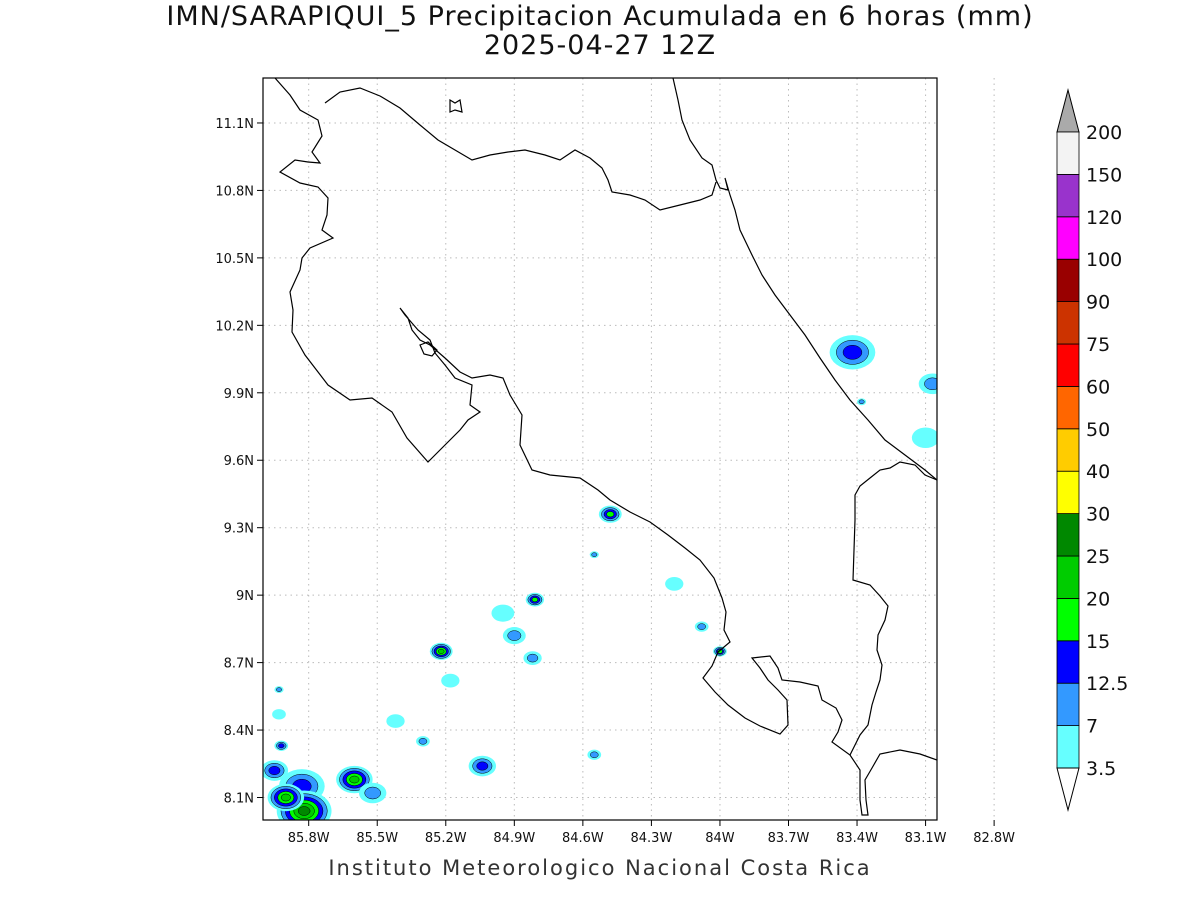 The width and height of the screenshot is (1200, 900). What do you see at coordinates (1104, 175) in the screenshot?
I see `colorbar-label: 150` at bounding box center [1104, 175].